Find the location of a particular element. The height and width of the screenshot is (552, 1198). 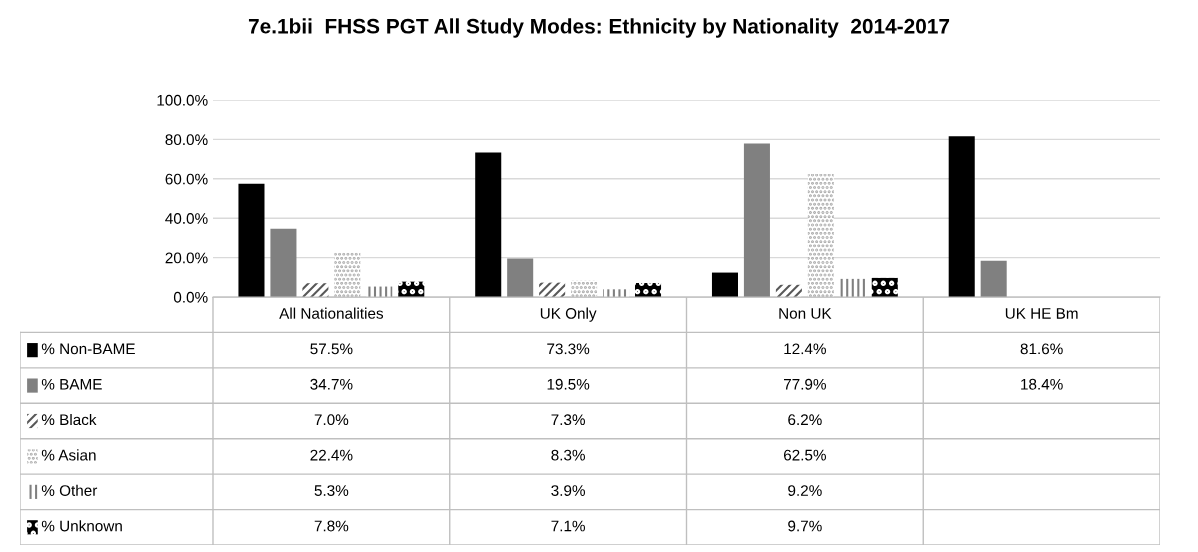

data-label: 34.7% is located at coordinates (331, 384).